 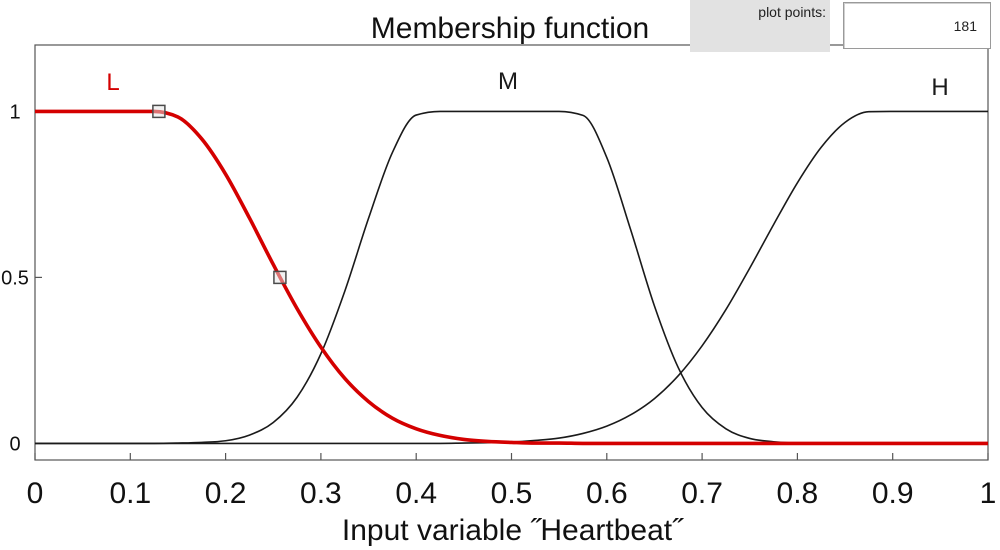 What do you see at coordinates (508, 81) in the screenshot?
I see `mf-label-m: M` at bounding box center [508, 81].